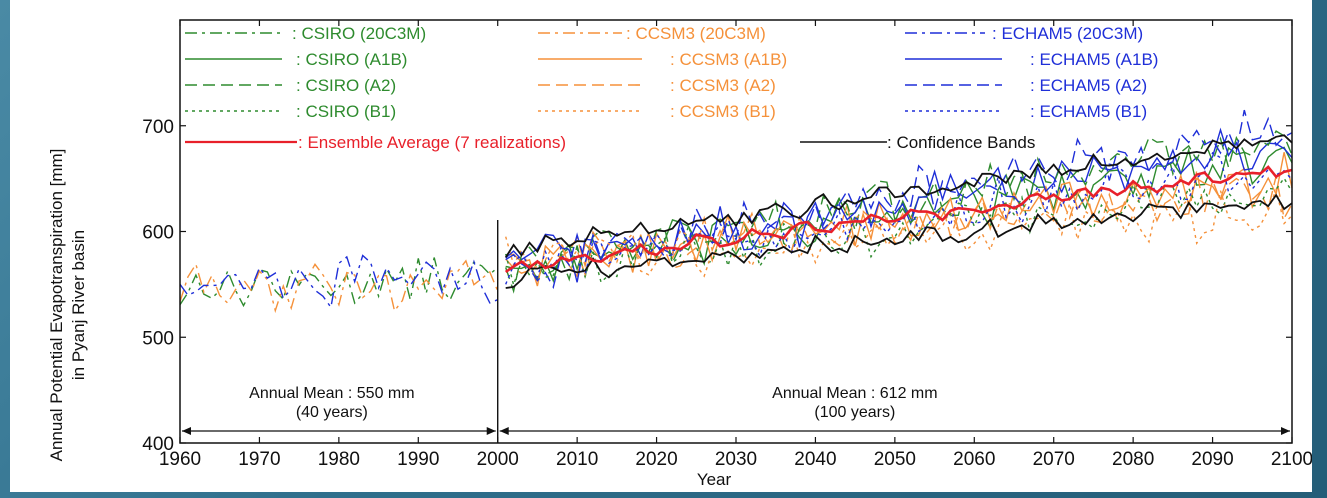 This screenshot has width=1327, height=498. I want to click on series-line-ccsm3-a2, so click(899, 222).